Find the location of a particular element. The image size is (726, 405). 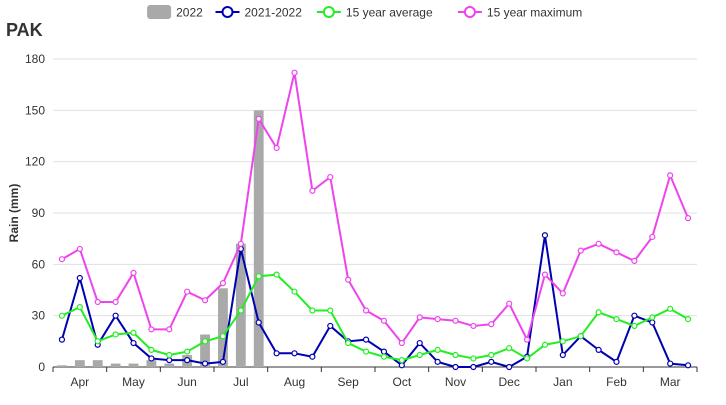

y-tick-label: 90 is located at coordinates (39, 213).